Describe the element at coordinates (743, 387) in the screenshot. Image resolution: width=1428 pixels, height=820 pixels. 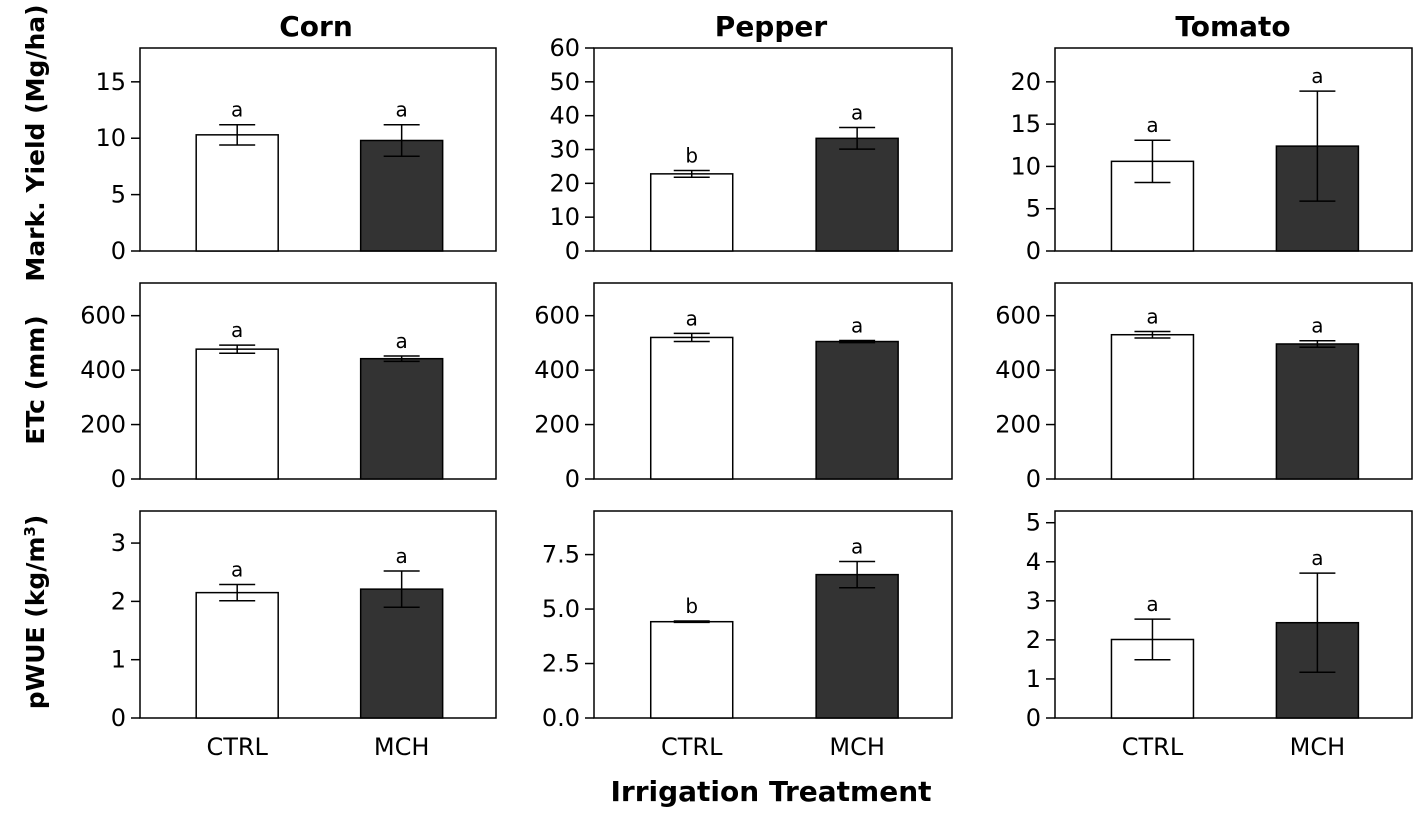
I see `panel-etc-pepper: 0 200 400 600 a a` at that location.